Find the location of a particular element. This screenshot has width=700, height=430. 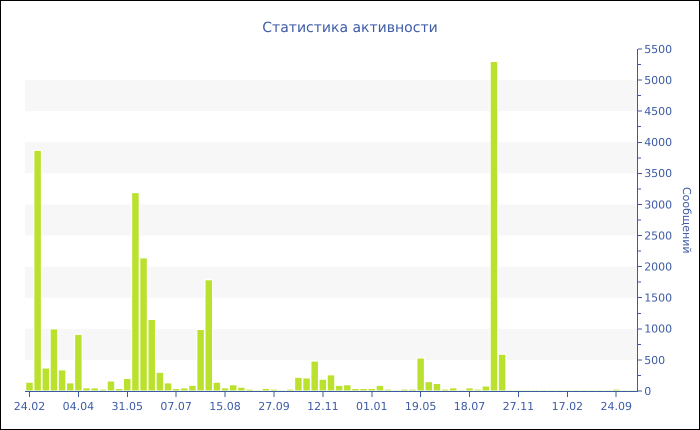

x-tick-label: 07.07 is located at coordinates (176, 407).